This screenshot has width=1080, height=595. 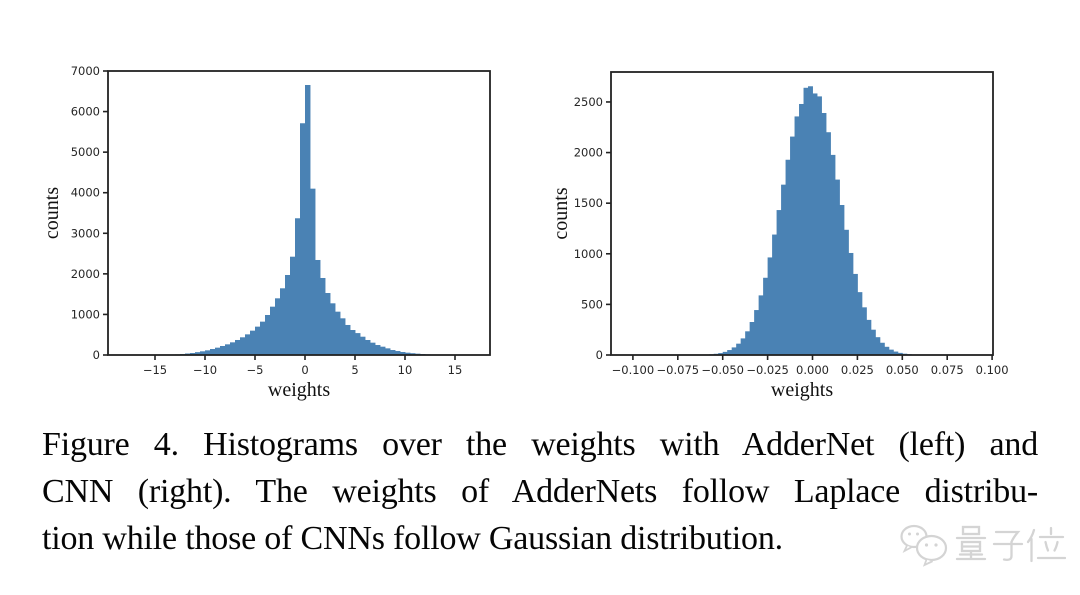 I want to click on y-tick-label: 500, so click(x=592, y=304).